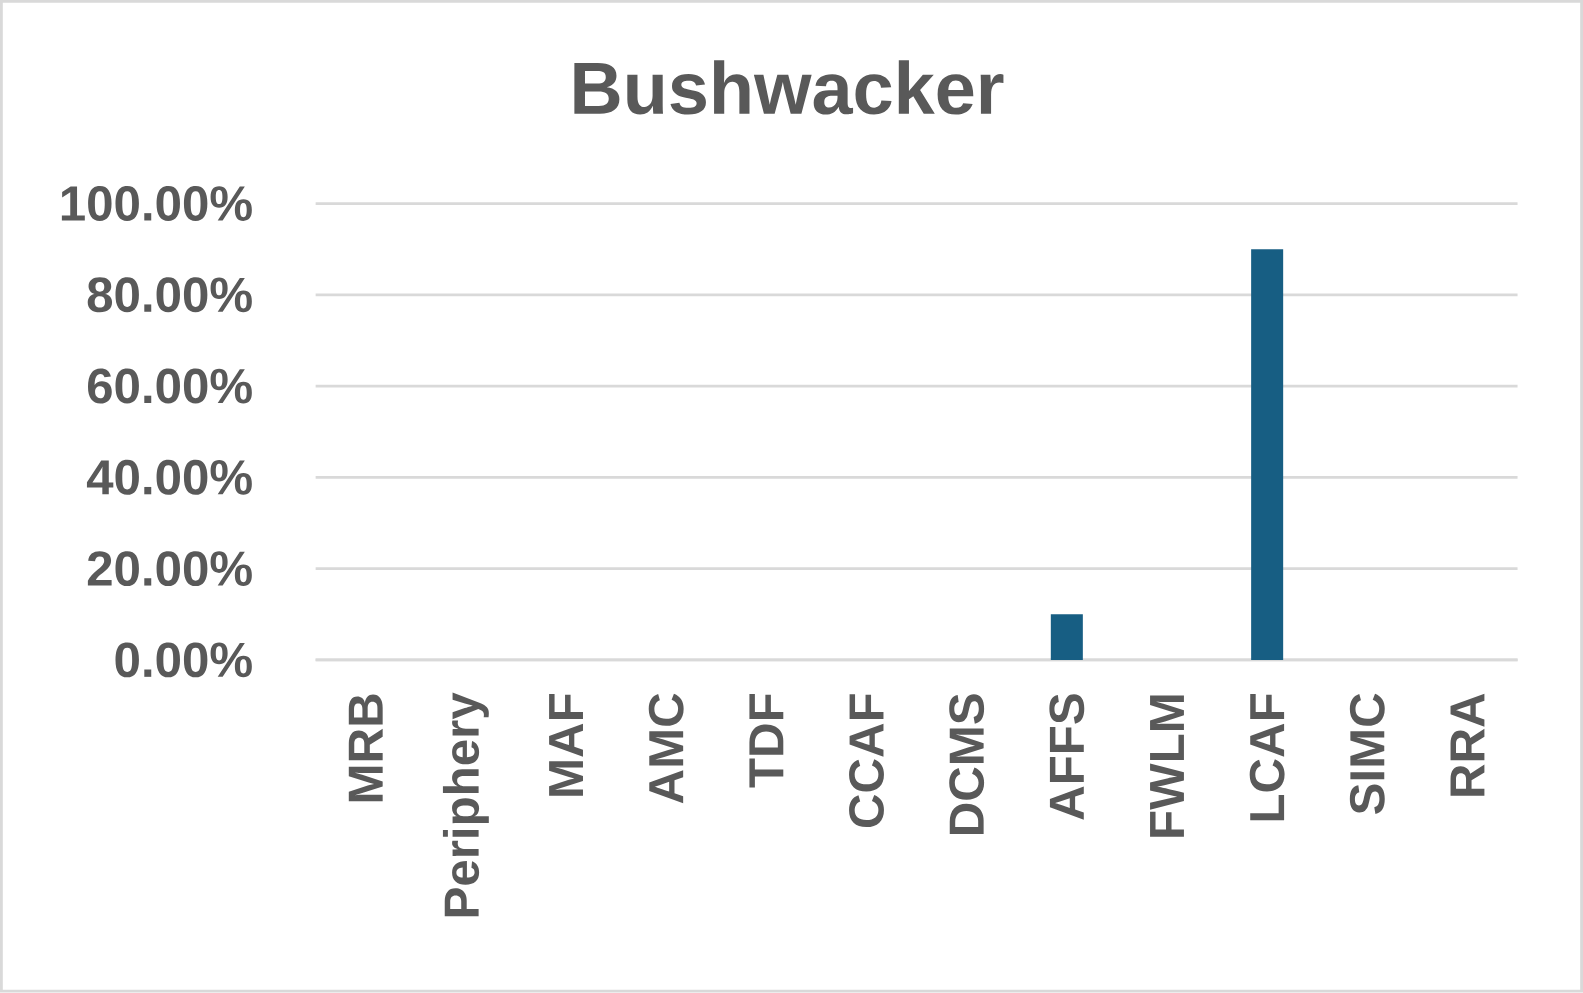  Describe the element at coordinates (1067, 757) in the screenshot. I see `x-tick-label: AFFS` at that location.